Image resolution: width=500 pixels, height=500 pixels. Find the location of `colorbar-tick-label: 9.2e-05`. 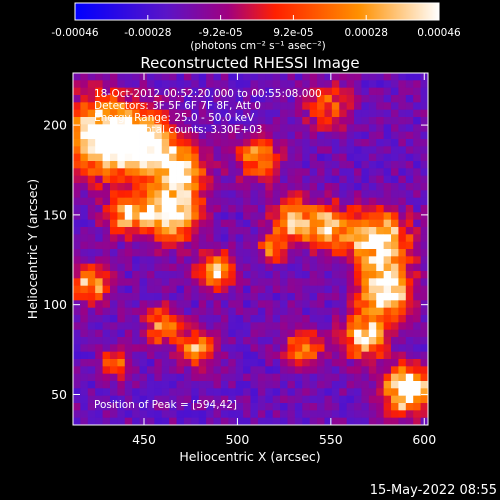

colorbar-tick-label: 9.2e-05 is located at coordinates (293, 33).